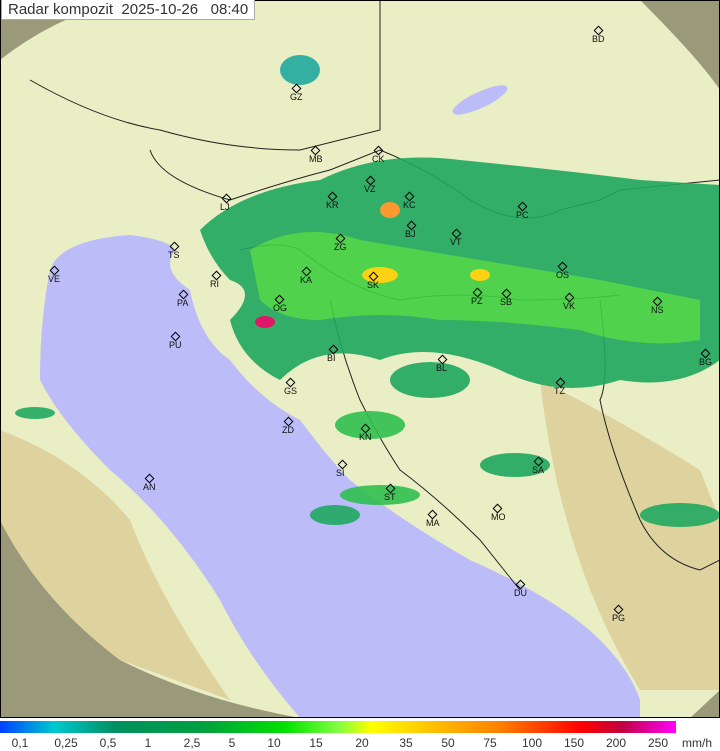  I want to click on city-label: PC, so click(522, 215).